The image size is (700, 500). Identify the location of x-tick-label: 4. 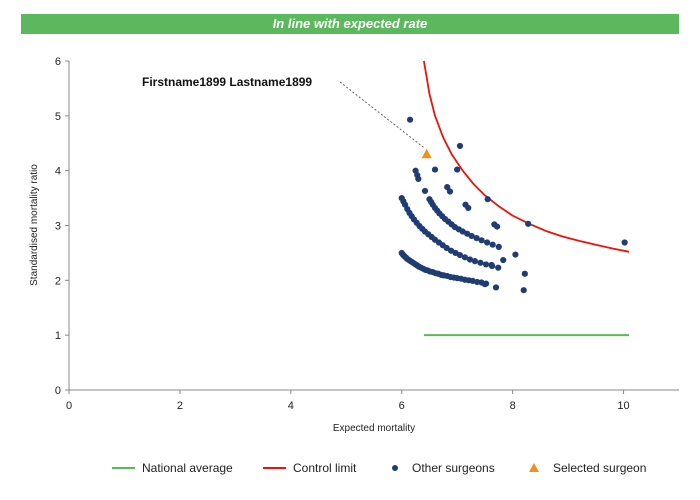
(291, 406).